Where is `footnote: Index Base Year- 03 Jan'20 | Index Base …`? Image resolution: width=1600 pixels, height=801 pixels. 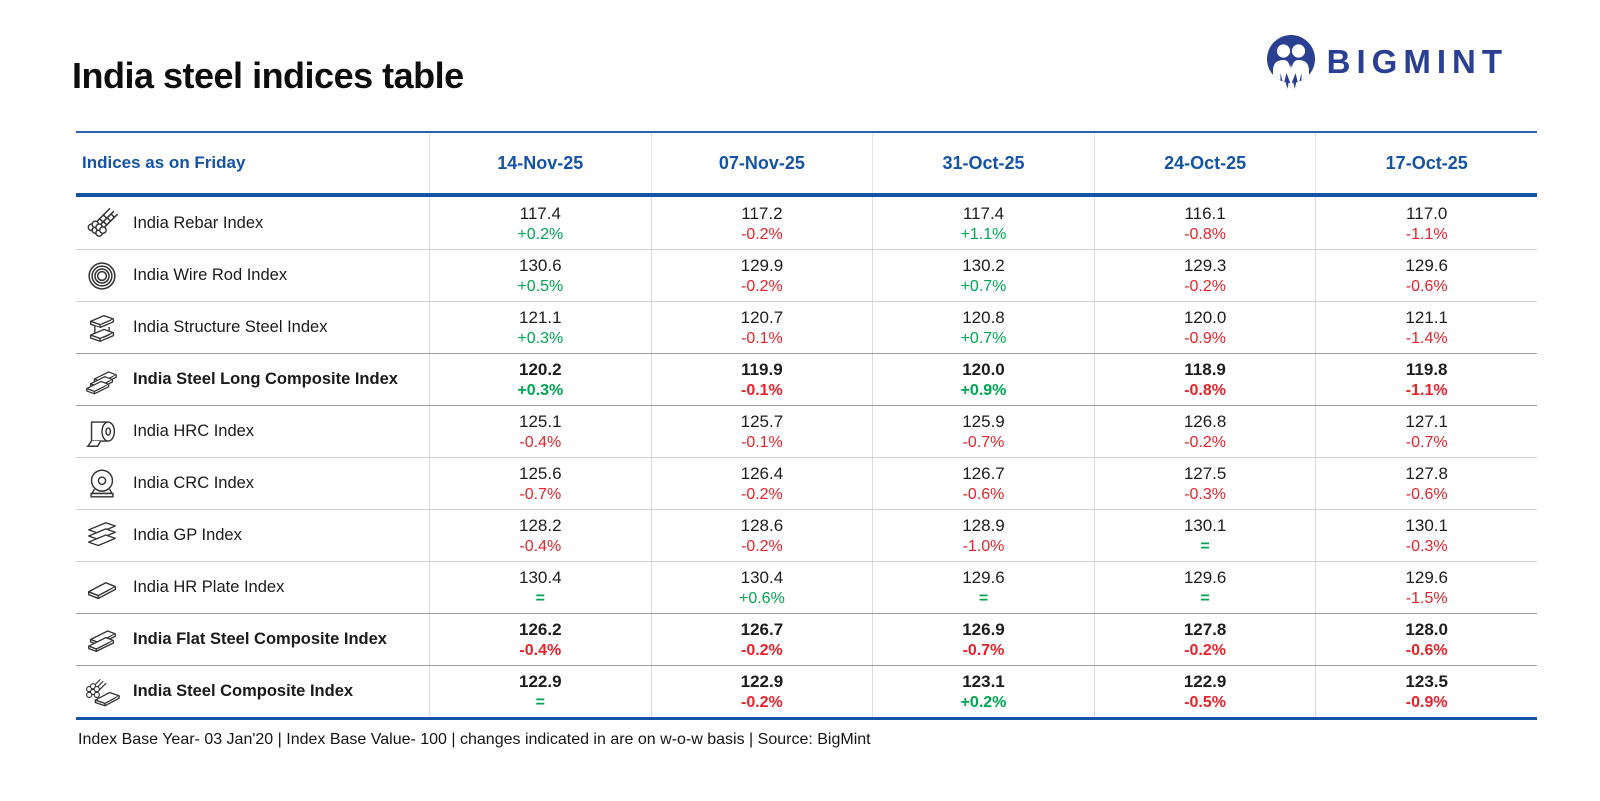 footnote: Index Base Year- 03 Jan'20 | Index Base … is located at coordinates (474, 739).